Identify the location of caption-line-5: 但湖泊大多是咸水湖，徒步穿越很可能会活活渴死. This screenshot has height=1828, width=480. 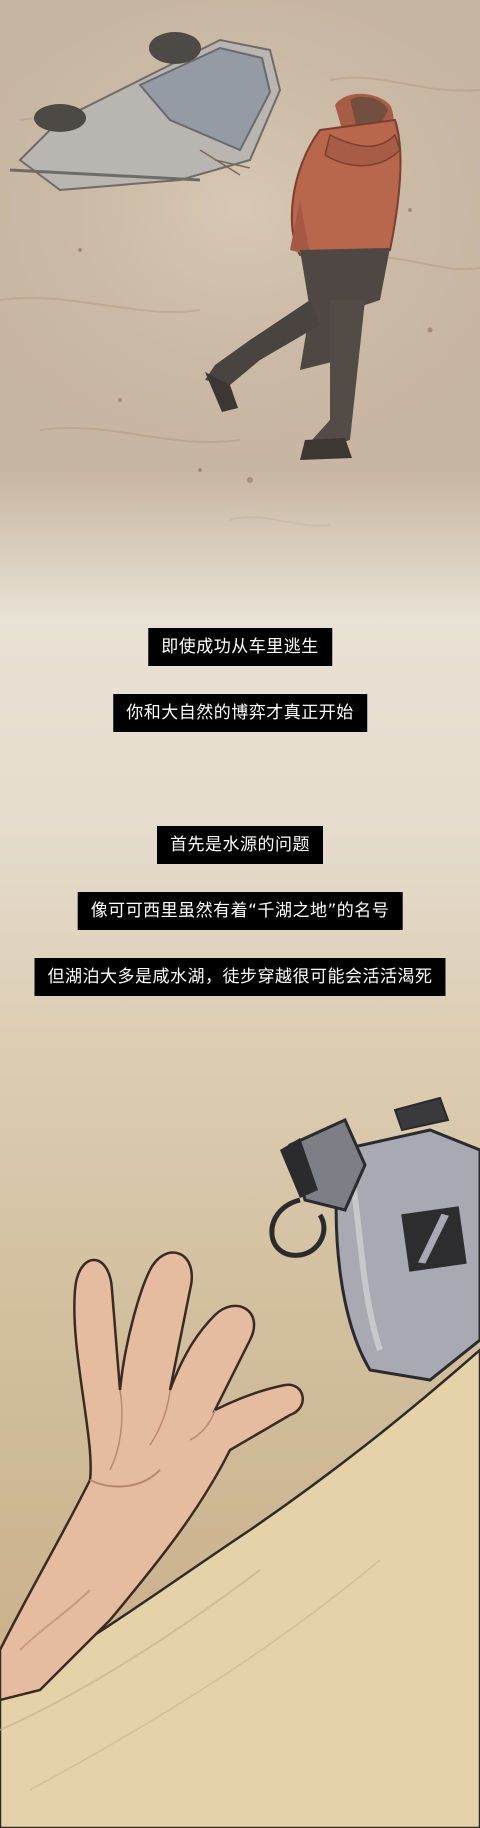
(240, 977).